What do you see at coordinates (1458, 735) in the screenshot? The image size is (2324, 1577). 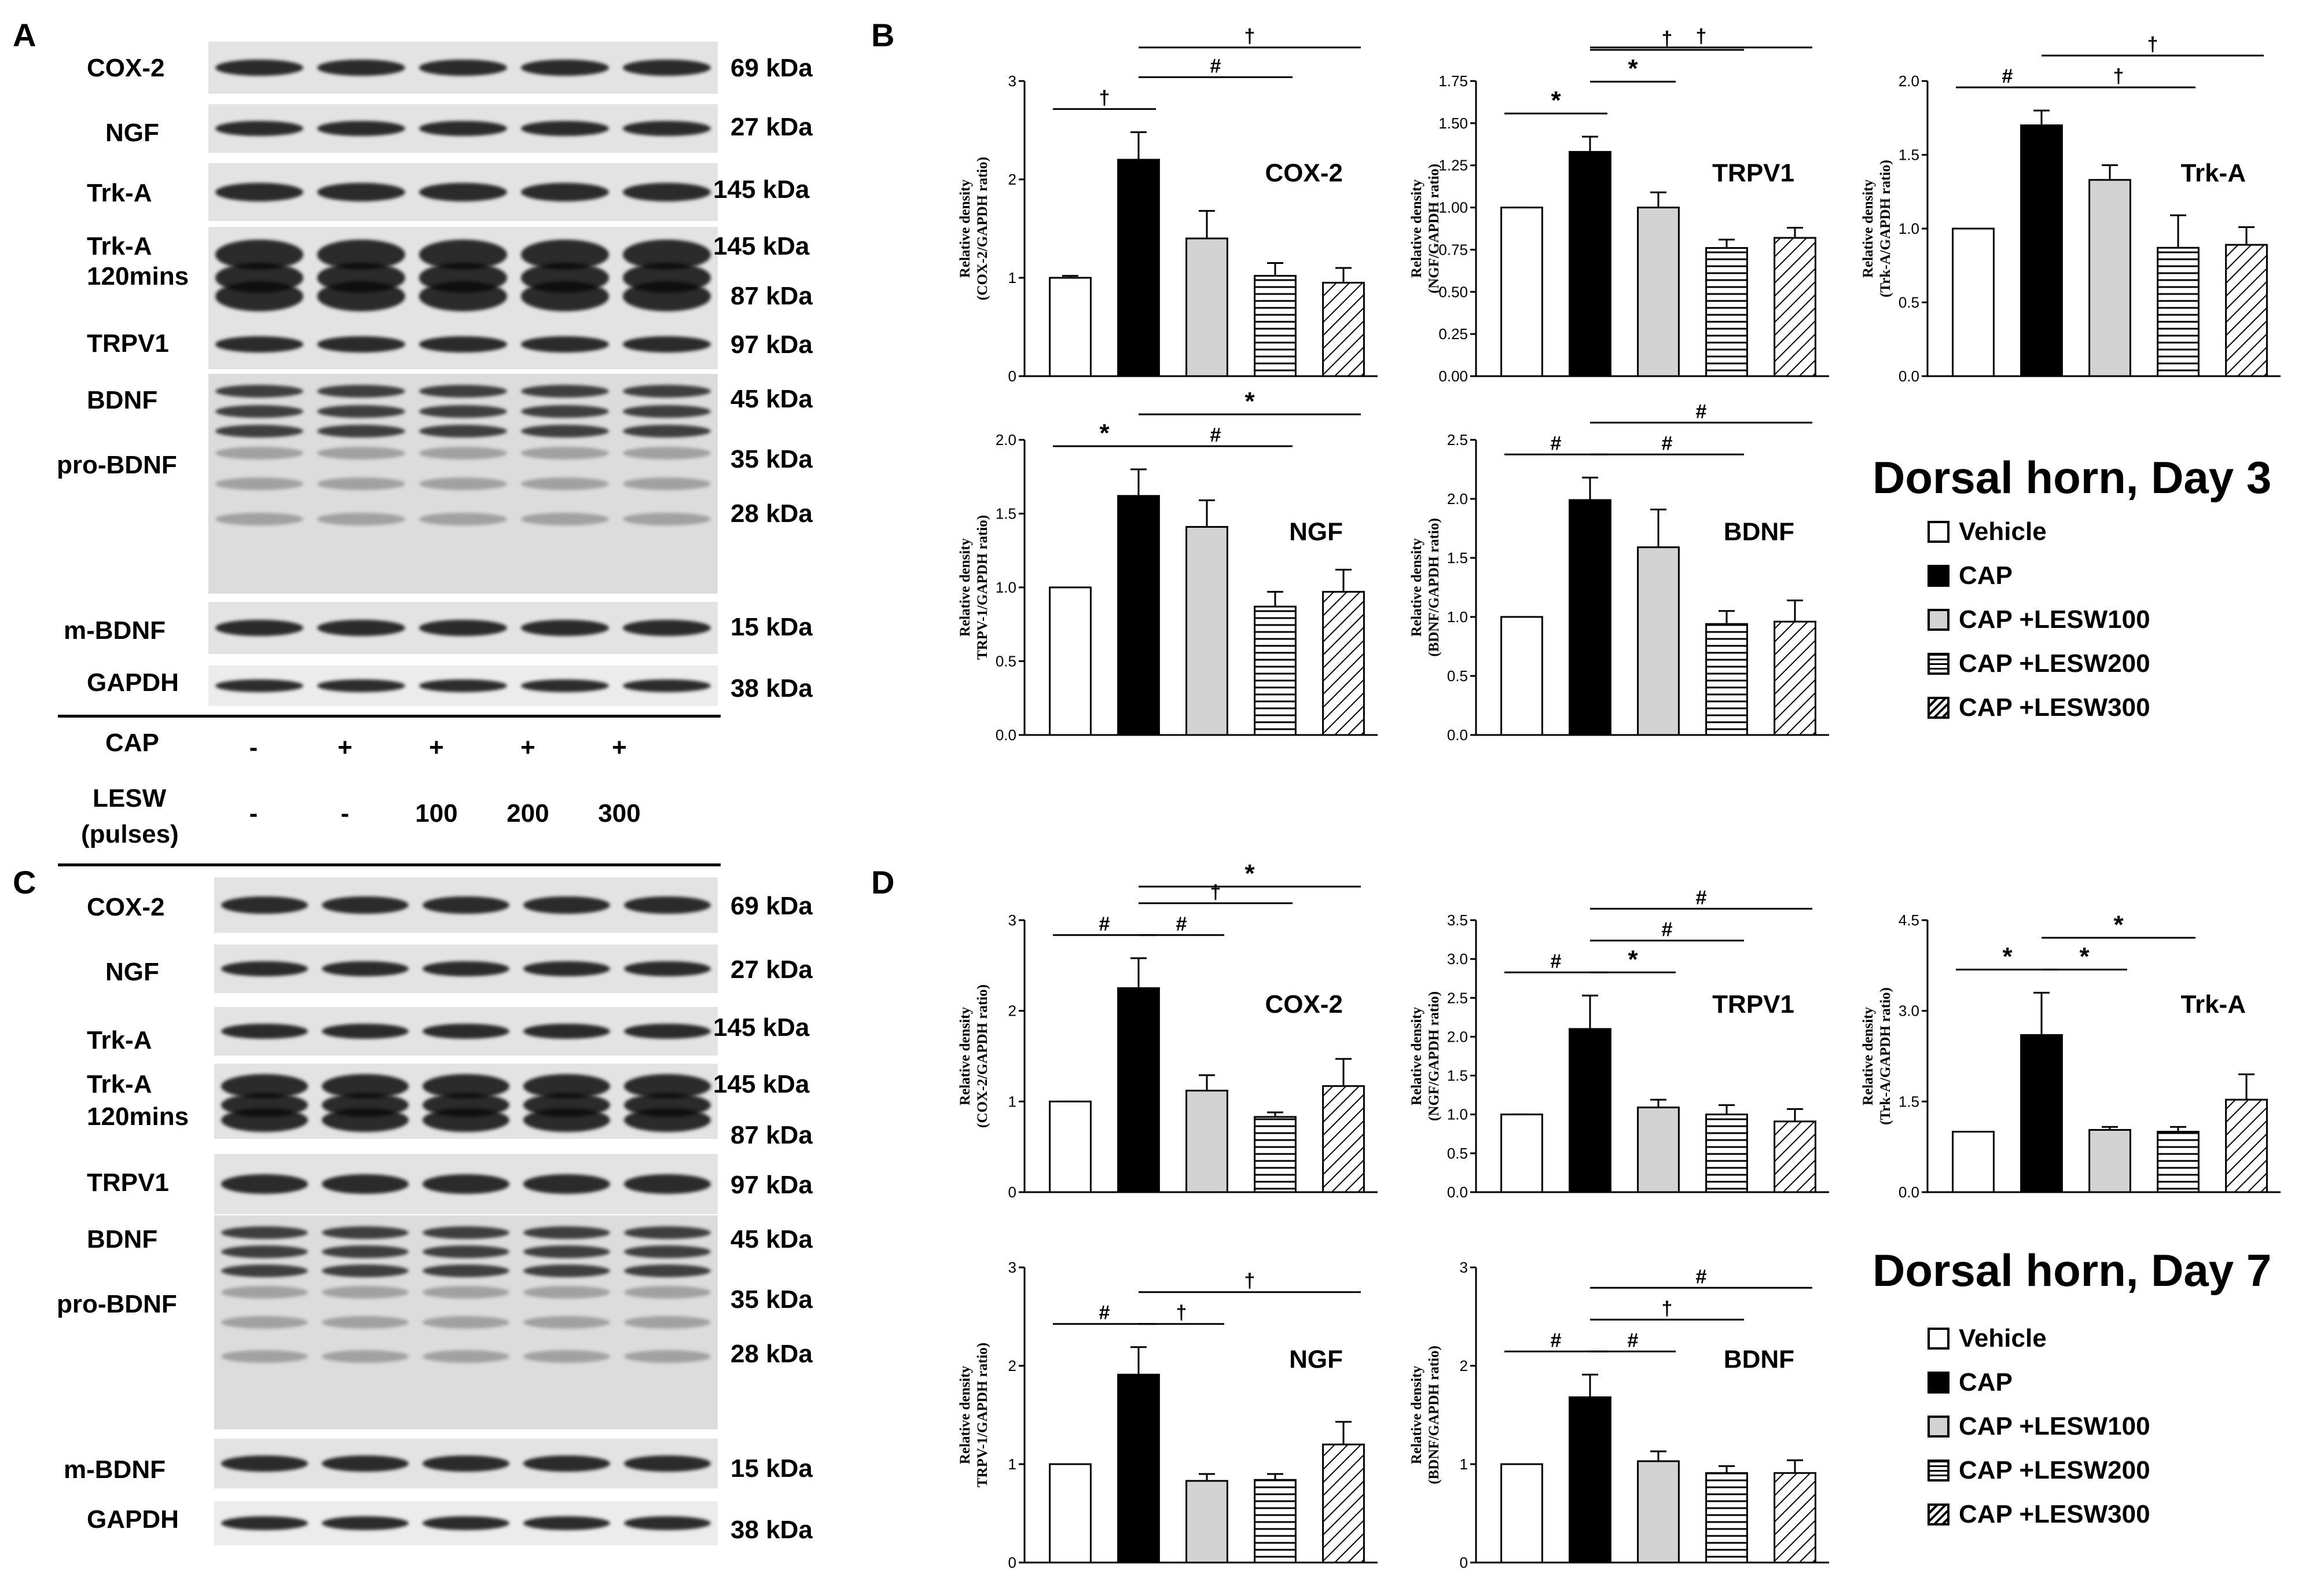 I see `y-tick-label: 0.0` at bounding box center [1458, 735].